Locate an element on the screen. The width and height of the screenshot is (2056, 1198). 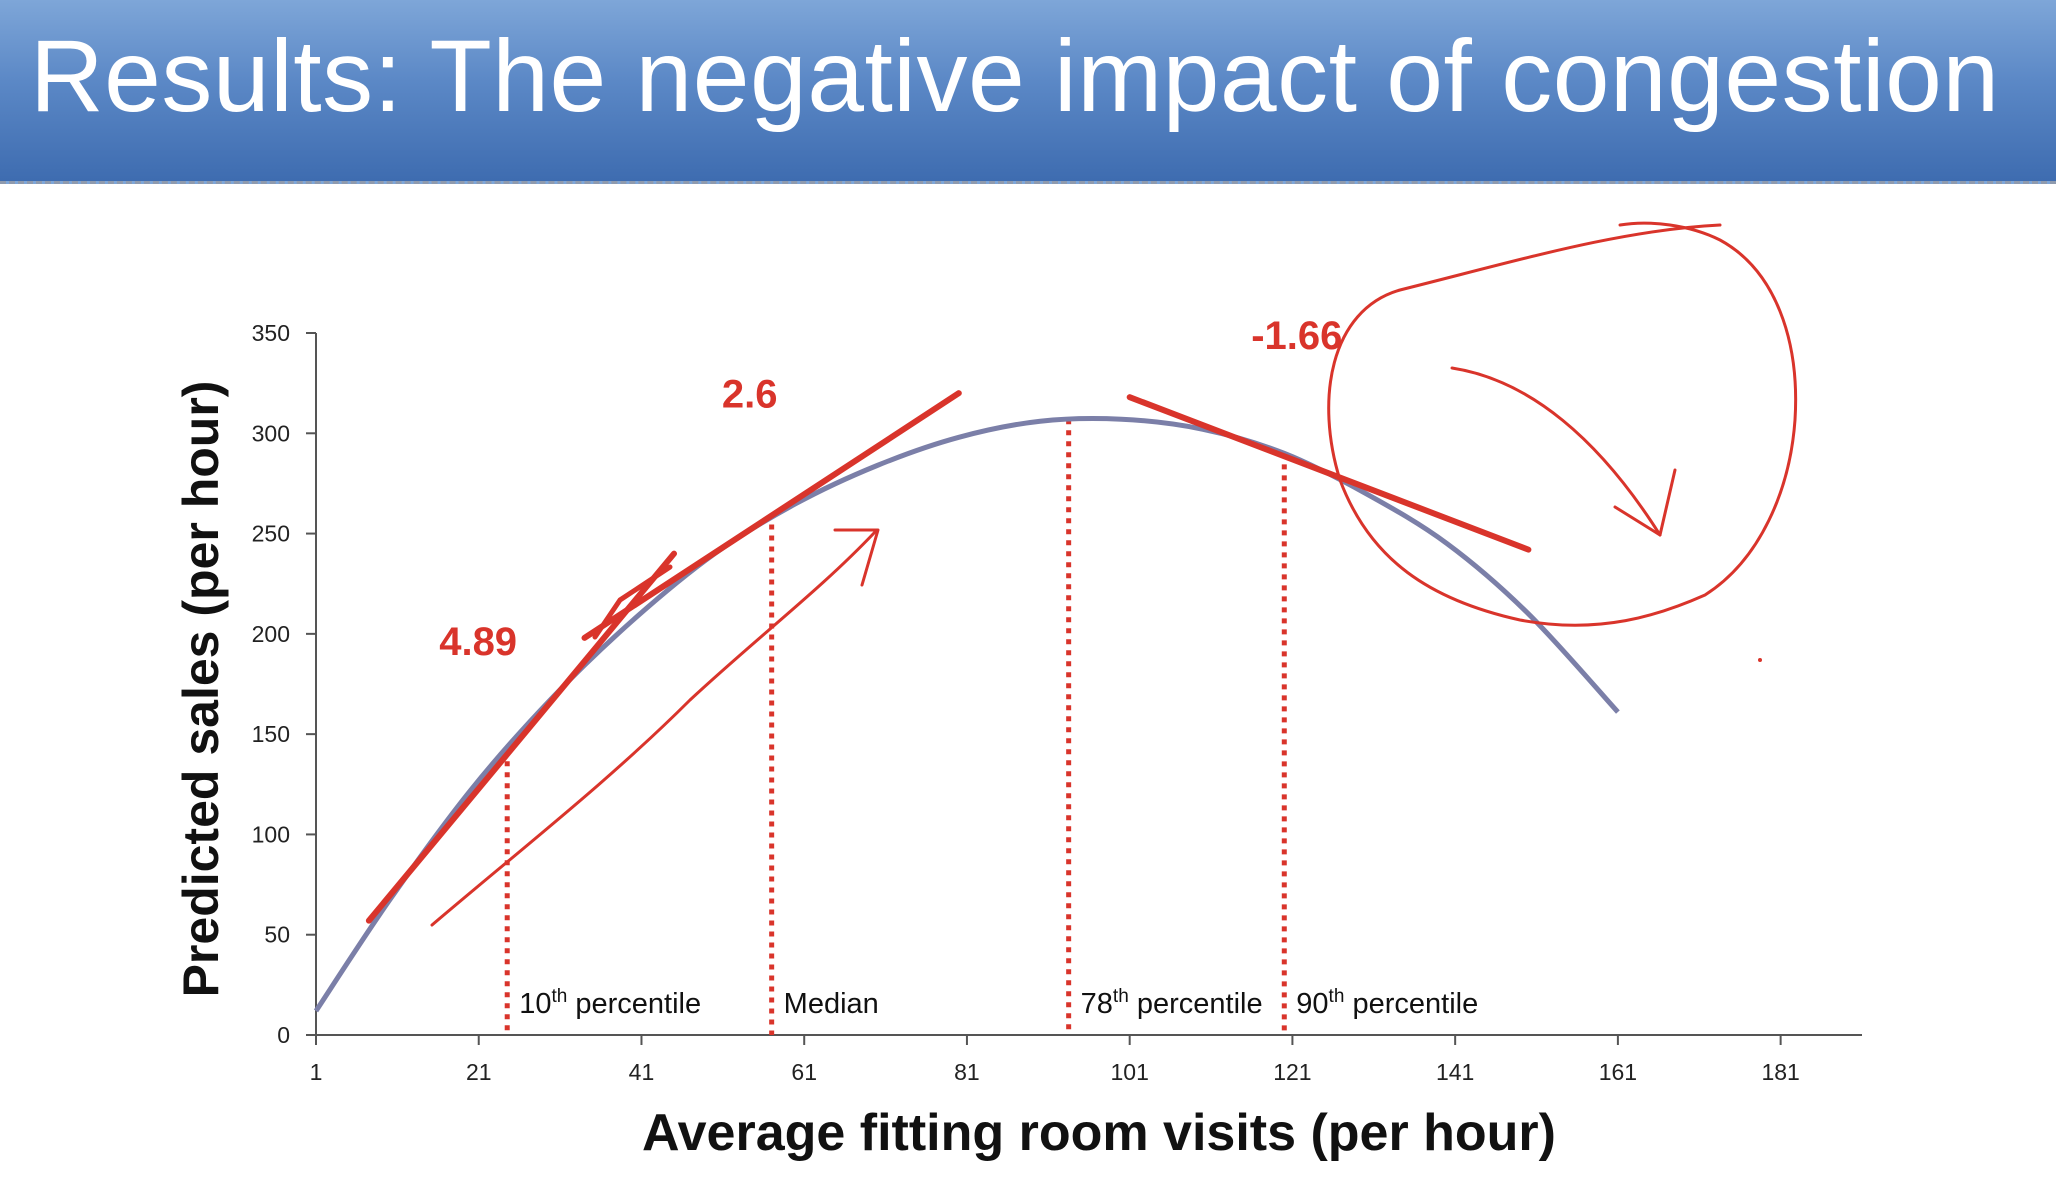
reference-label: Median is located at coordinates (831, 1004).